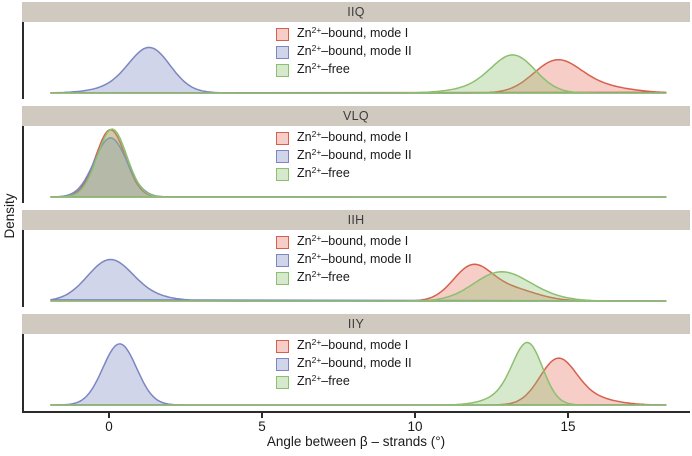  I want to click on facet-strip: VLQ, so click(356, 116).